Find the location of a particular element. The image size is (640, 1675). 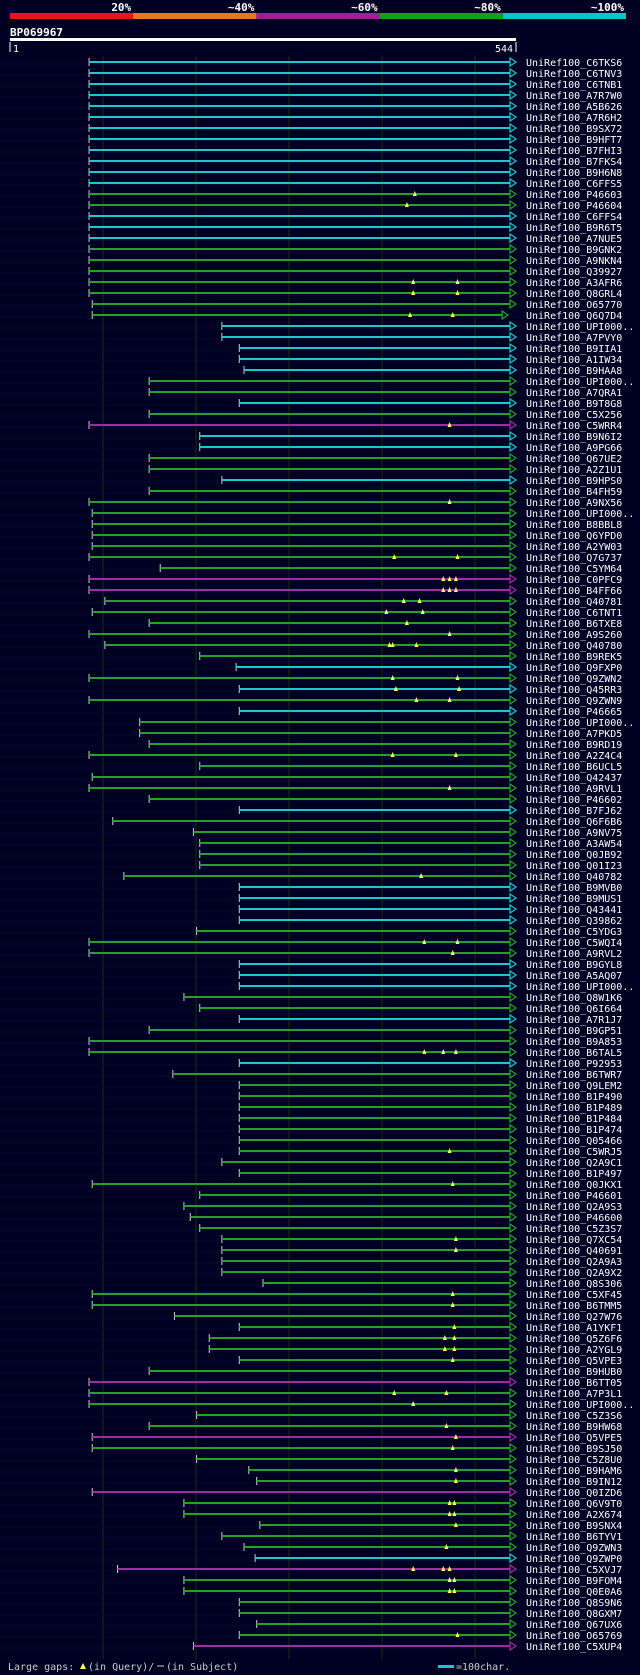

hit-row: UniRef100_Q8GRL4 is located at coordinates (355, 293).